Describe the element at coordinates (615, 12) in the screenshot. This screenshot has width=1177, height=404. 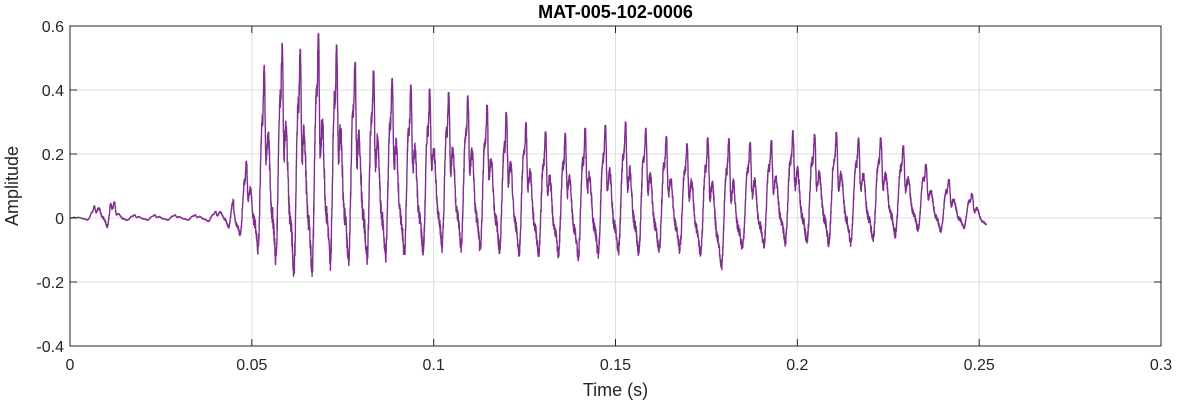
I see `chart-title: MAT-005-102-0006` at that location.